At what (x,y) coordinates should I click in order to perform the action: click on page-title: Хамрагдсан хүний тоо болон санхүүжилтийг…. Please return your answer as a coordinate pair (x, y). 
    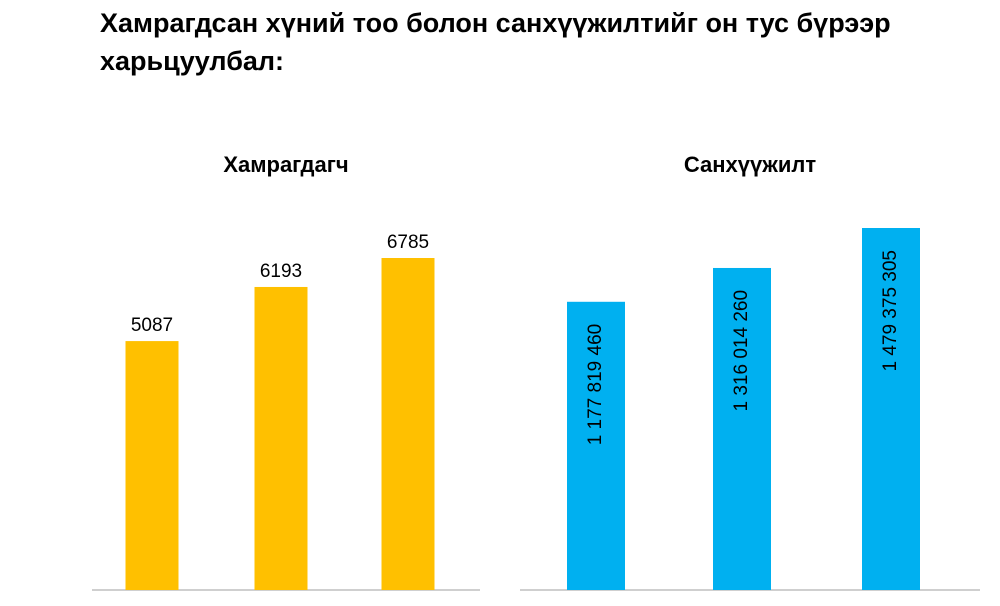
    Looking at the image, I should click on (495, 42).